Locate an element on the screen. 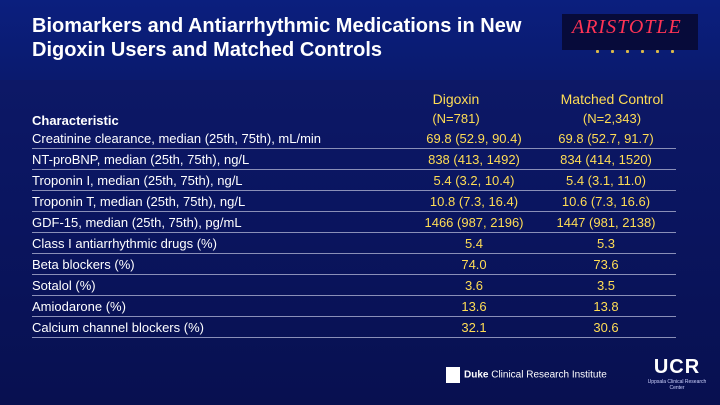 This screenshot has width=720, height=405. row-label: Troponin I, median (25th, 75th), ng/L is located at coordinates (222, 180).